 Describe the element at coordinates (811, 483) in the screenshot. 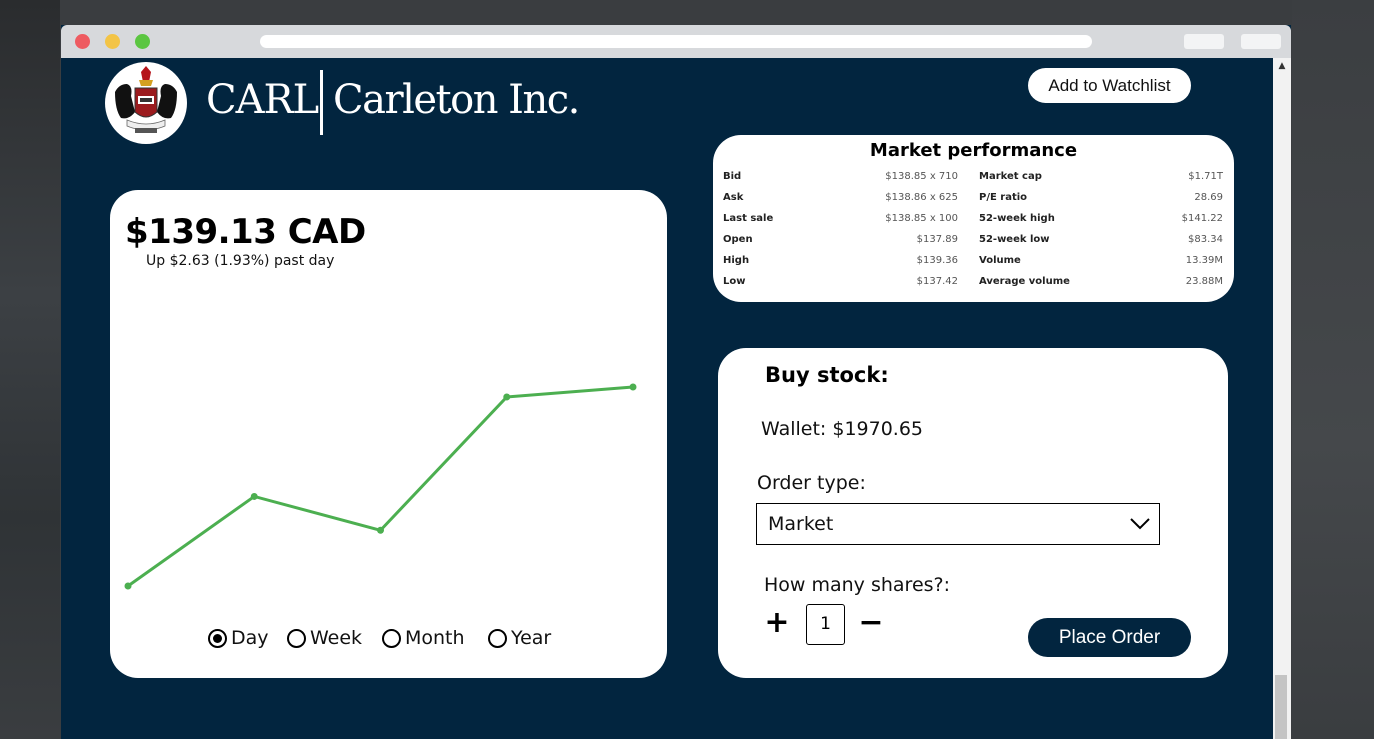

I see `order-type-label: Order type:` at that location.